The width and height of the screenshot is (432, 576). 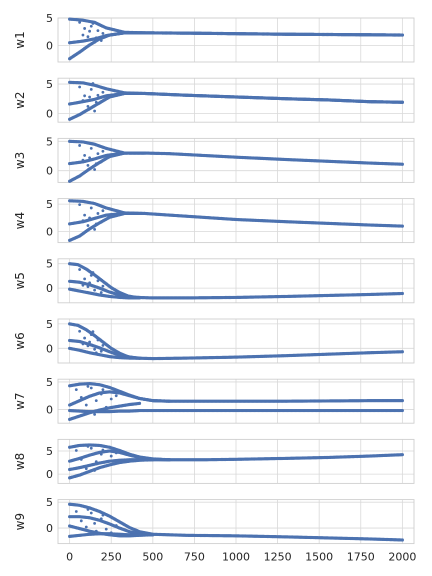 I want to click on axes-frame-w9, so click(x=236, y=522).